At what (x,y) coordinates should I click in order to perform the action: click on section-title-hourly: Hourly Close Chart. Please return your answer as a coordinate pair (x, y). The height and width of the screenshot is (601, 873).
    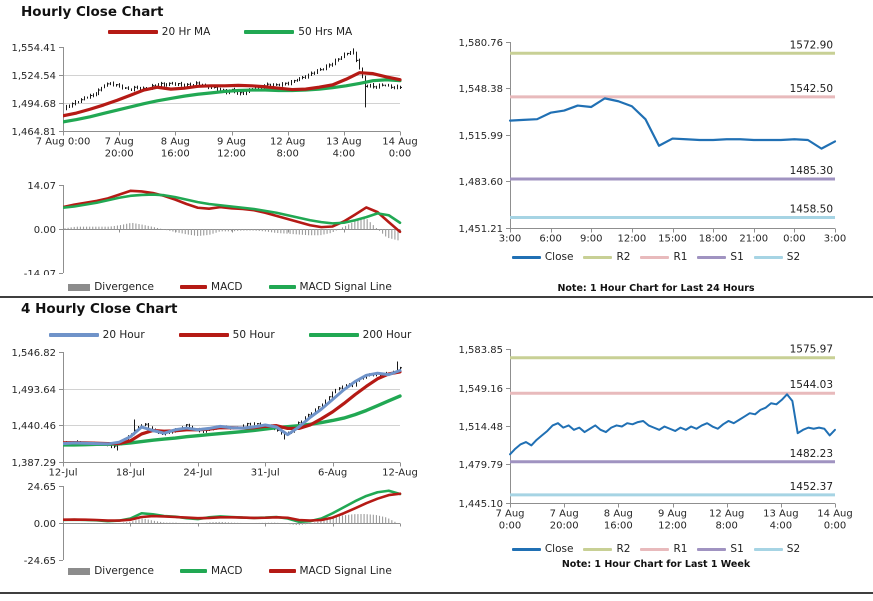
    Looking at the image, I should click on (92, 12).